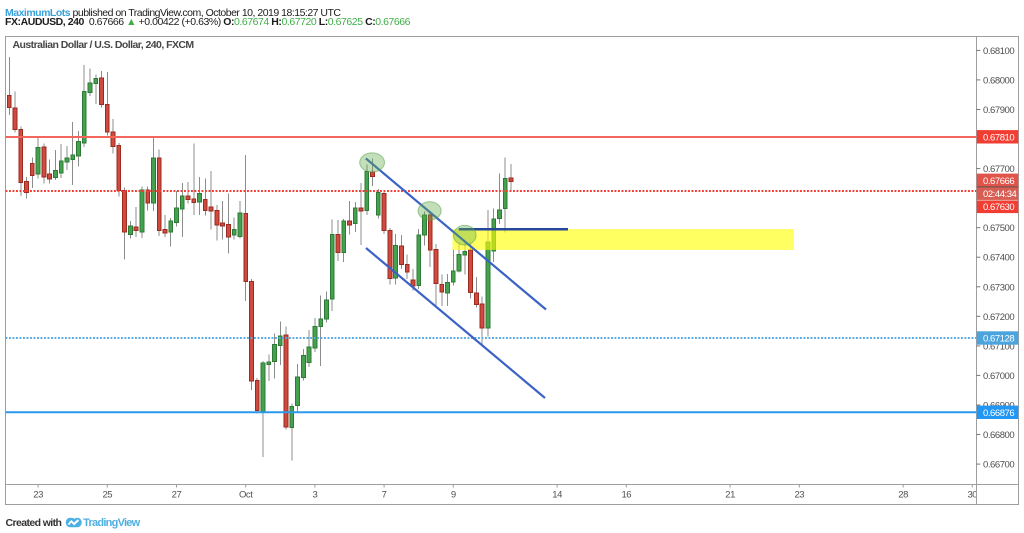 The height and width of the screenshot is (533, 1024). What do you see at coordinates (246, 495) in the screenshot?
I see `svg-text: Oct` at bounding box center [246, 495].